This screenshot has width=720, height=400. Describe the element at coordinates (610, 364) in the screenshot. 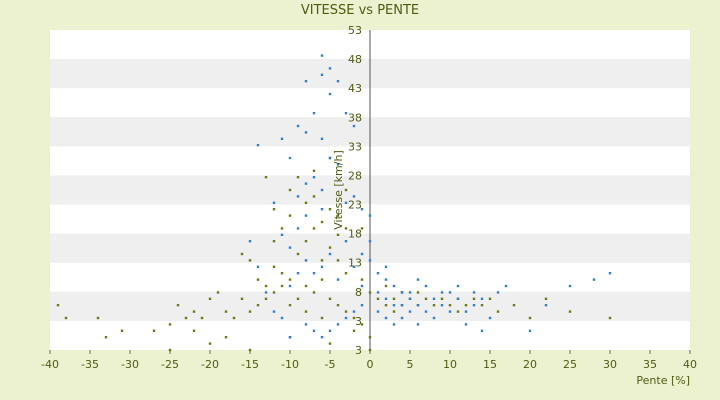

I see `x-tick-label: 30` at that location.